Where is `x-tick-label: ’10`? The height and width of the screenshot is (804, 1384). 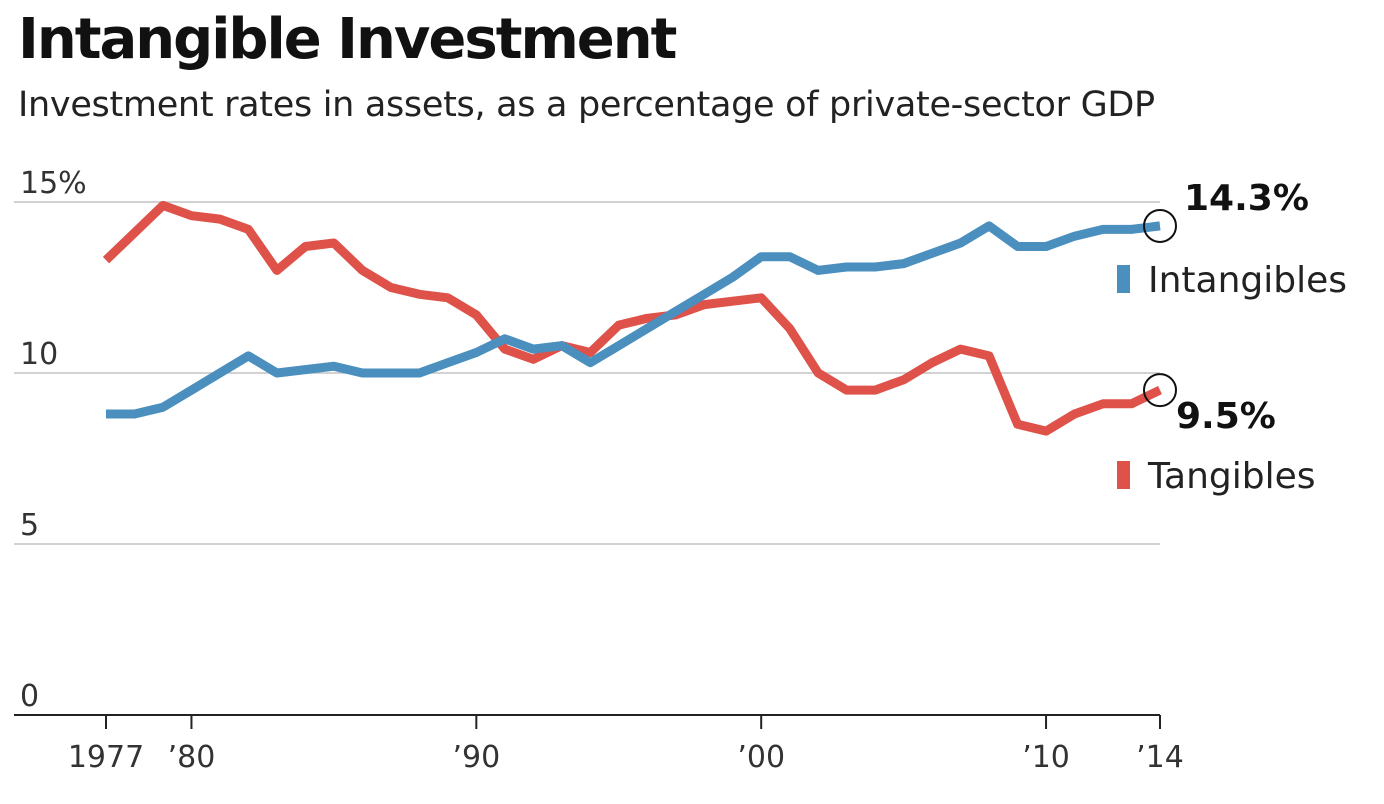 x-tick-label: ’10 is located at coordinates (1046, 757).